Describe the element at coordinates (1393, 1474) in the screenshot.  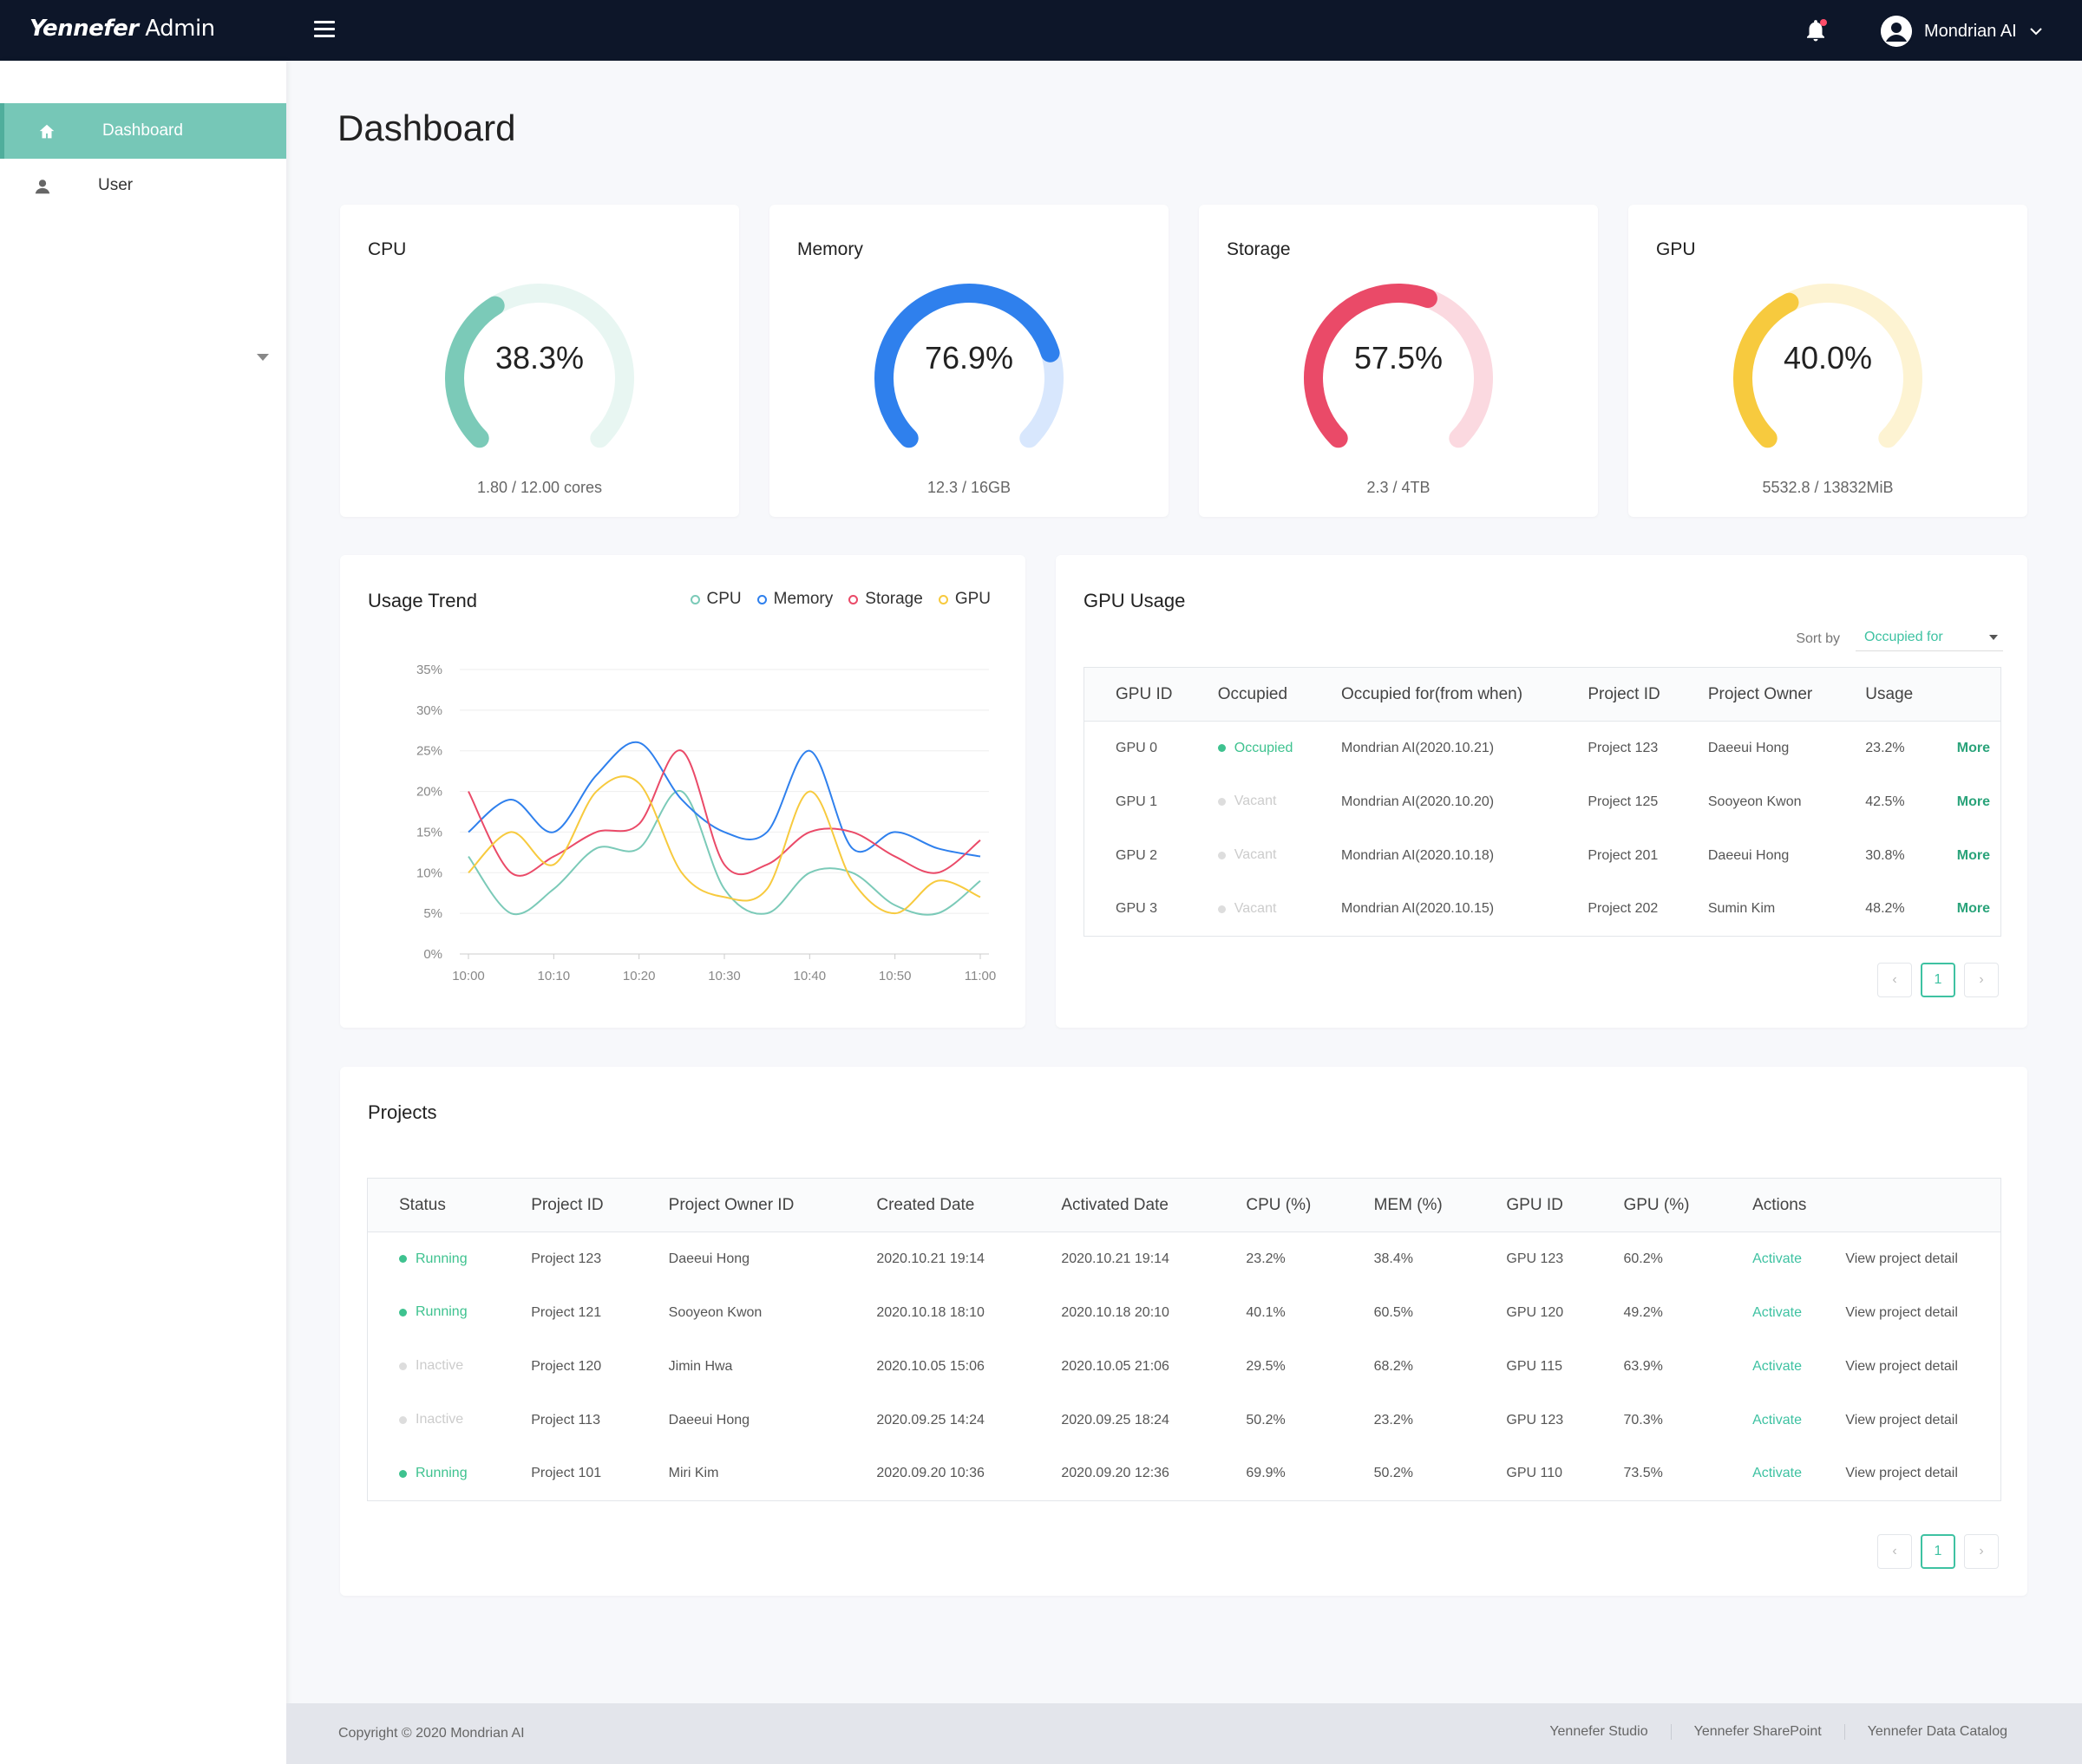
I see `mem-percent: 50.2%` at that location.